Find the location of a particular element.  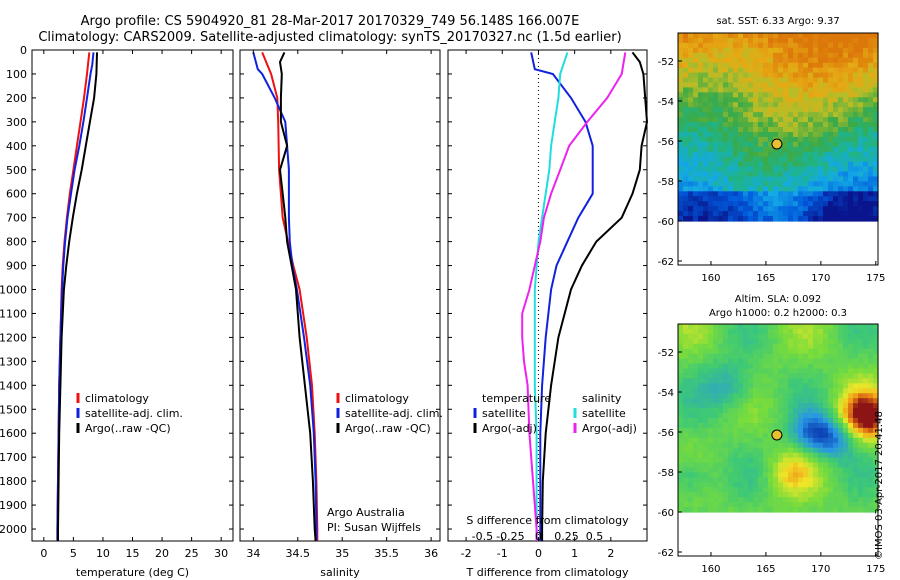

difference-axis-label: T difference from climatology is located at coordinates (547, 572).